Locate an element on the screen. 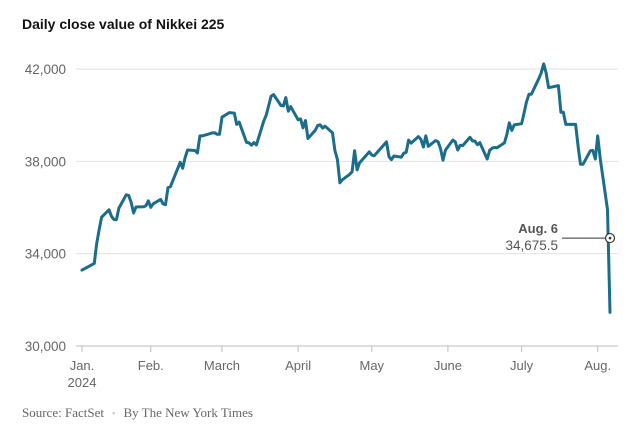  x-tick-label: Jan. is located at coordinates (82, 365).